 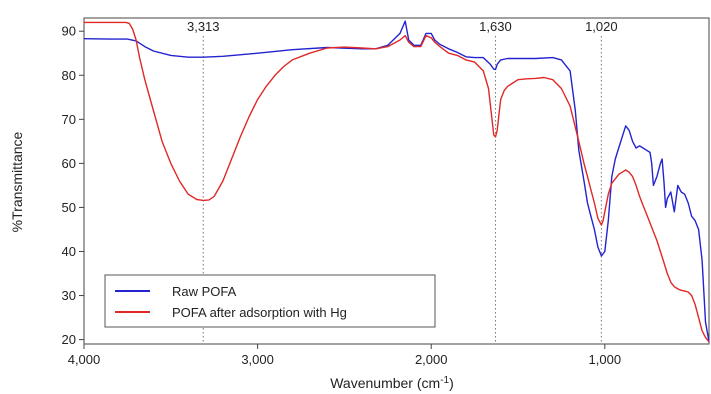 I want to click on legend-label-raw-pofa: Raw POFA, so click(x=204, y=291).